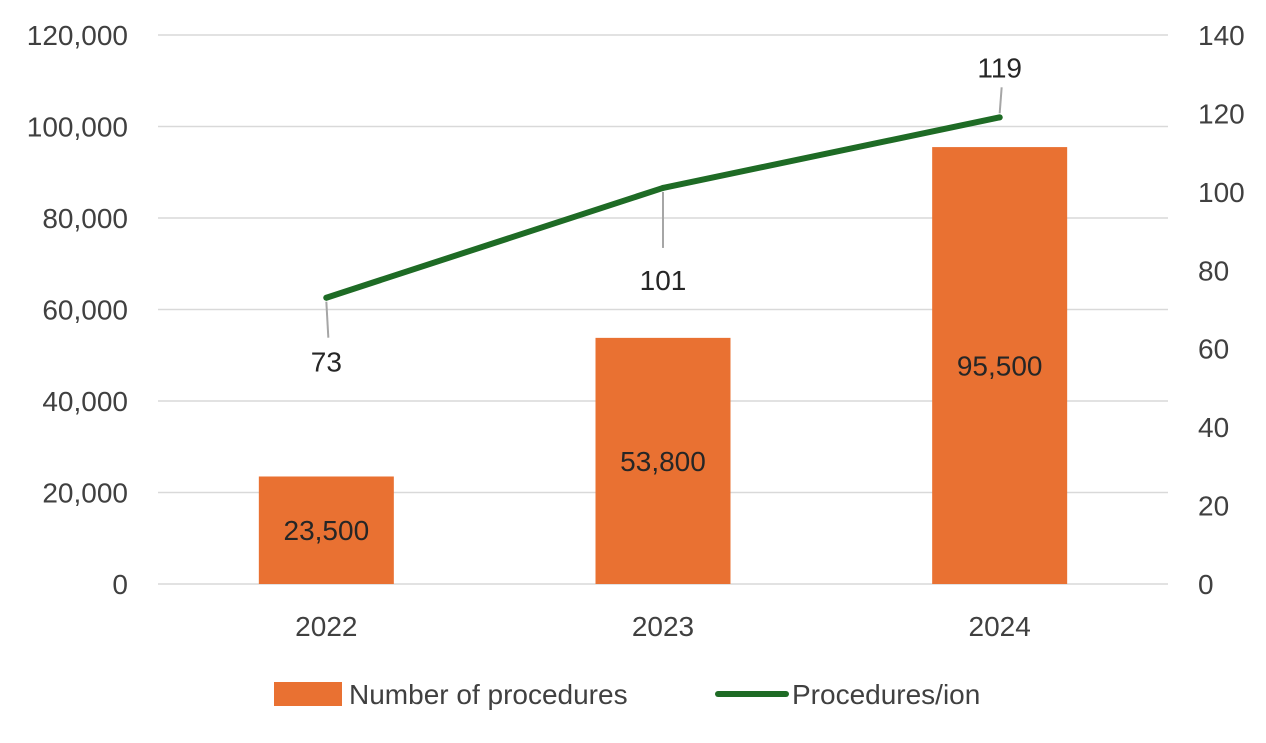 Image resolution: width=1266 pixels, height=743 pixels. Describe the element at coordinates (85, 493) in the screenshot. I see `y-left-tick-label: 20,000` at that location.